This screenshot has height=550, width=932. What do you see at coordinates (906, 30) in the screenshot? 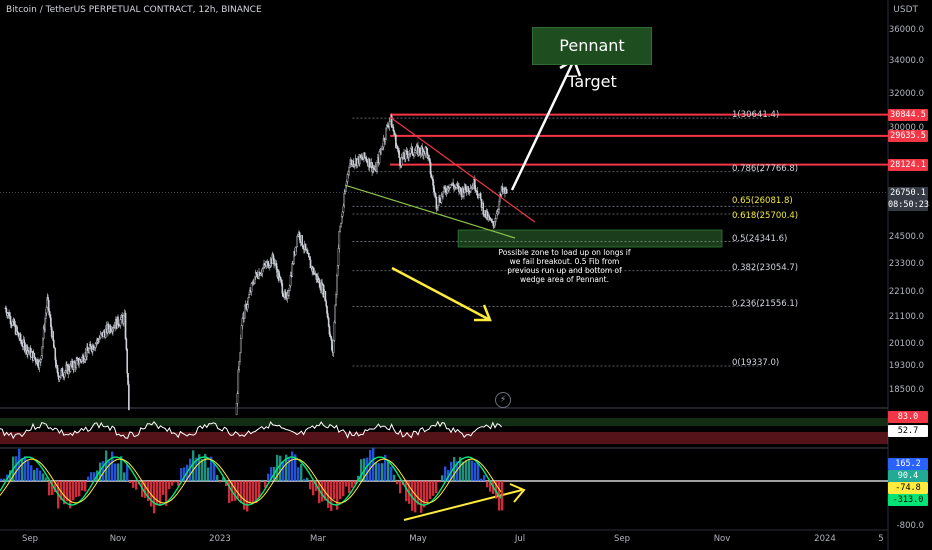
I see `price-tick-label: 36000.0` at bounding box center [906, 30].